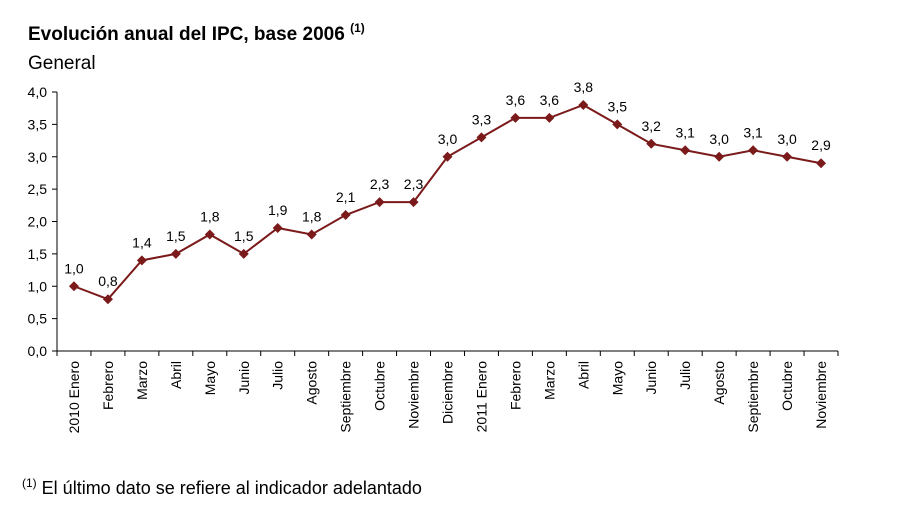  Describe the element at coordinates (186, 34) in the screenshot. I see `chart-title-text: Evolución anual del IPC, base 2006` at that location.